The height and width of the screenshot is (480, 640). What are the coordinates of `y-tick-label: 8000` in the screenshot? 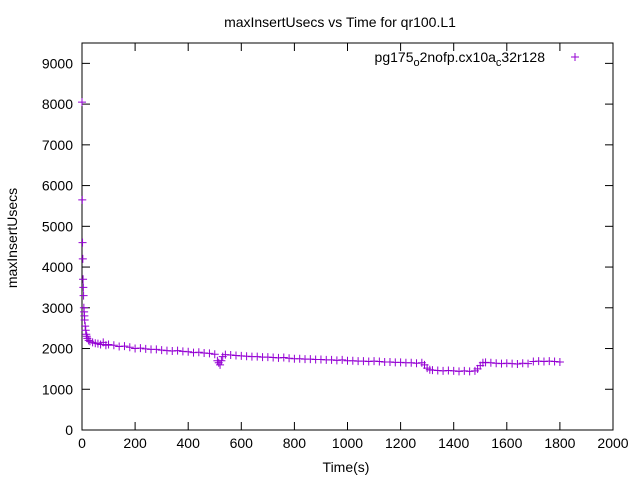 It's located at (57, 104).